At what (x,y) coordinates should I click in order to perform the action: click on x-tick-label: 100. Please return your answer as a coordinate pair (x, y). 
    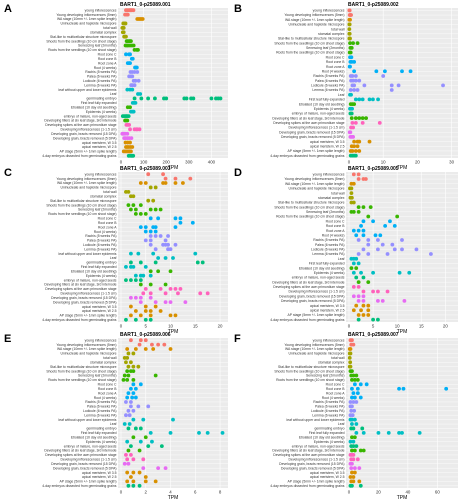
    Looking at the image, I should click on (144, 162).